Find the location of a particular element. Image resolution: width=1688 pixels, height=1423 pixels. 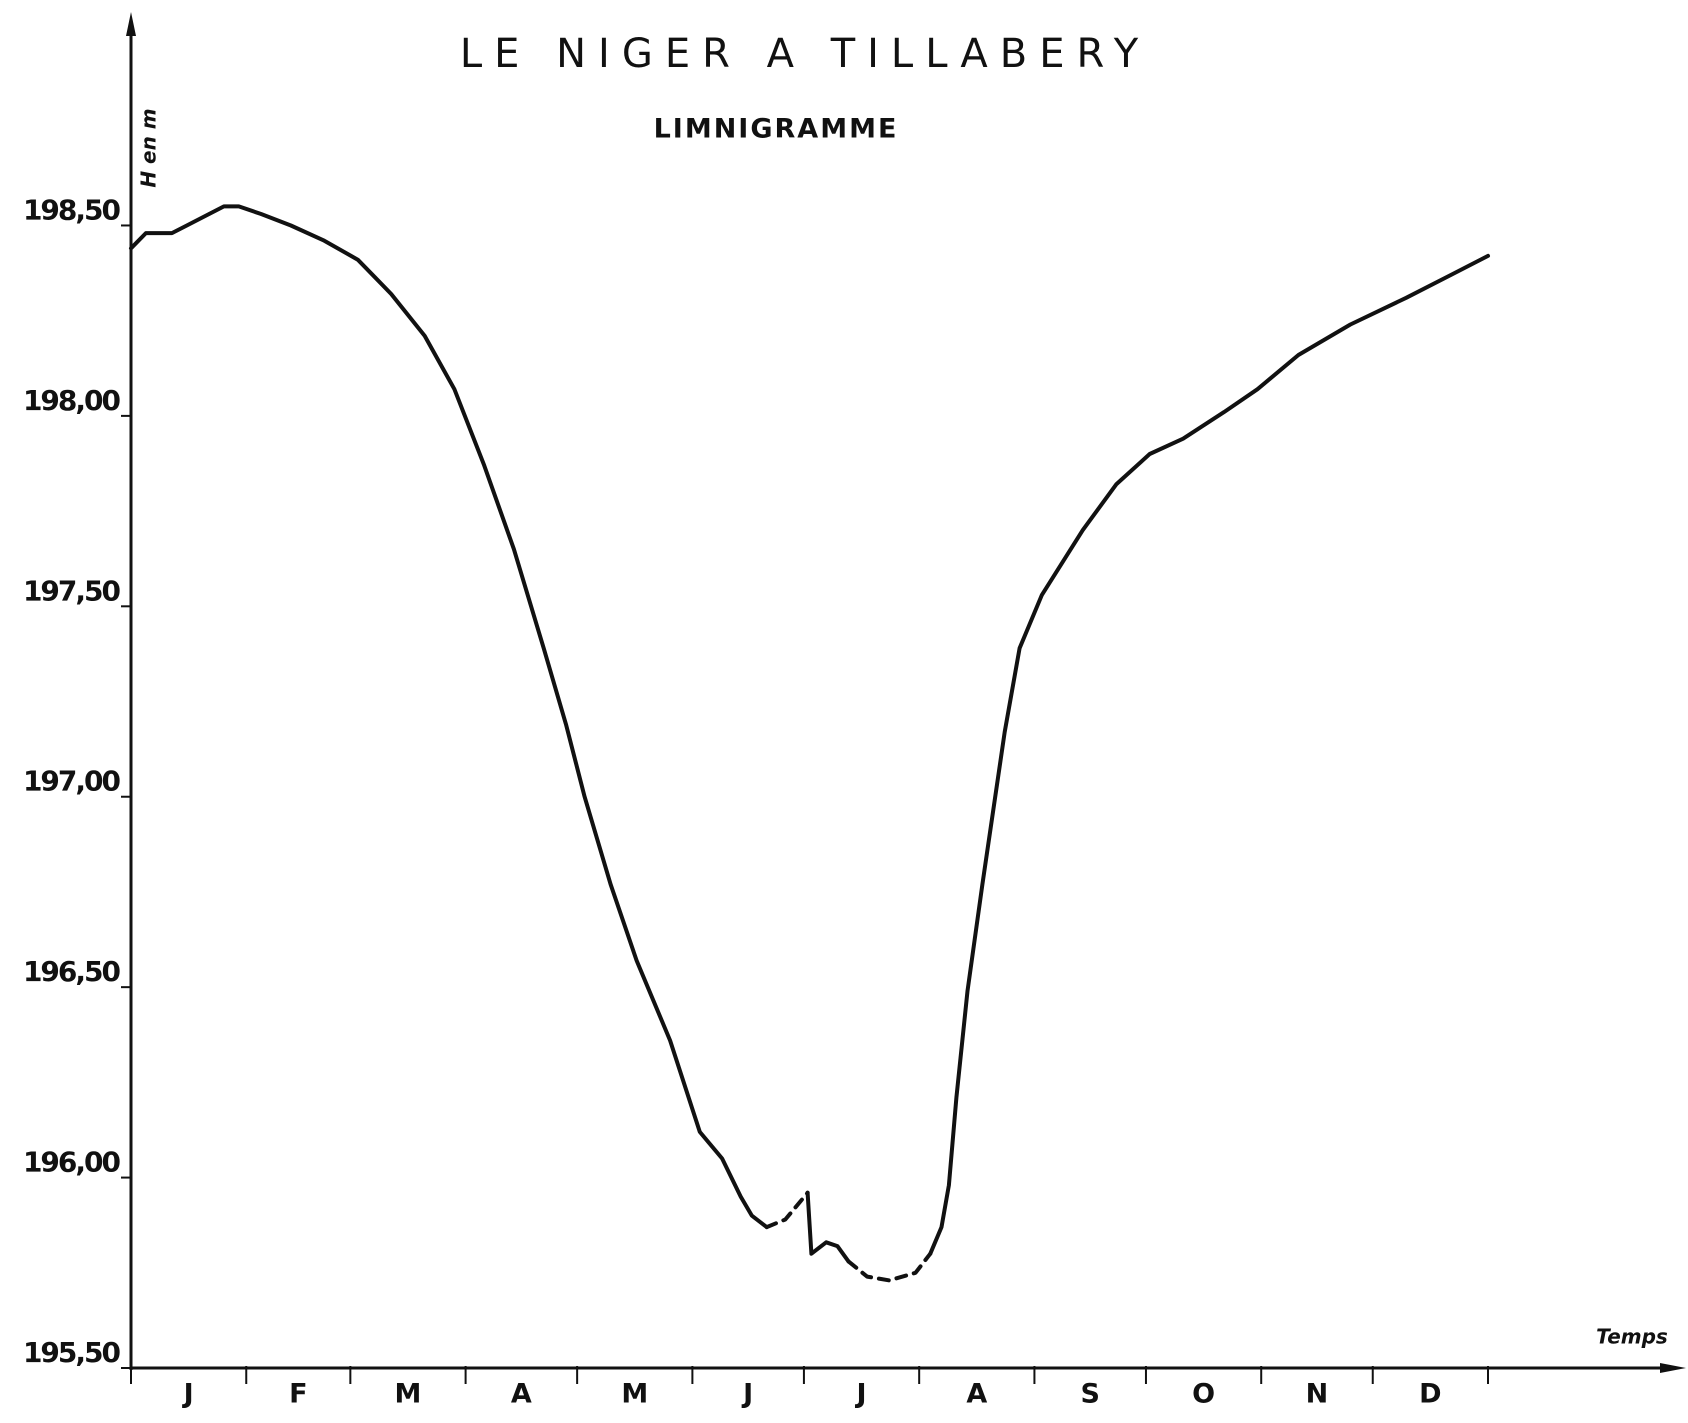

y-tick-label: 195,50 is located at coordinates (72, 1352).